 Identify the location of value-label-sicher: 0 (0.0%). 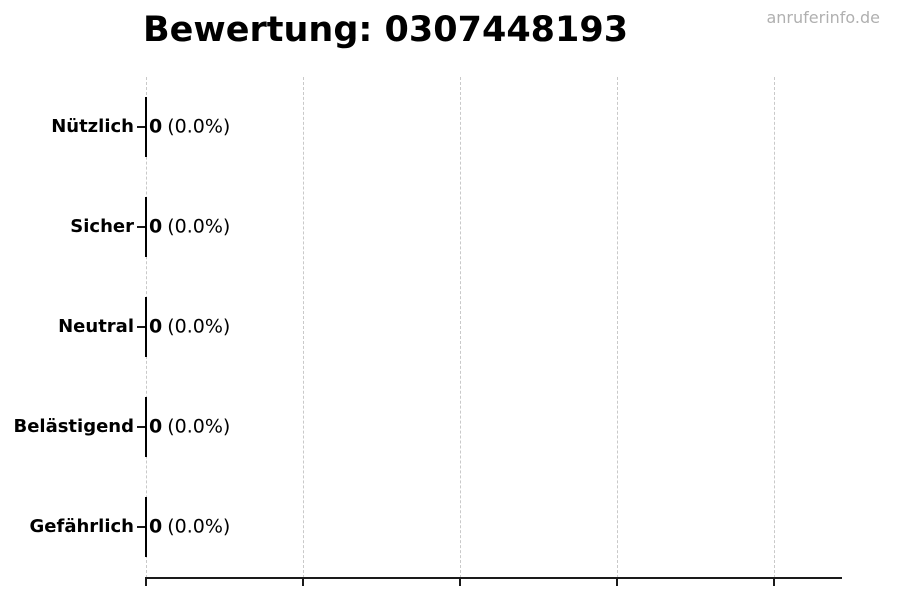
(190, 226).